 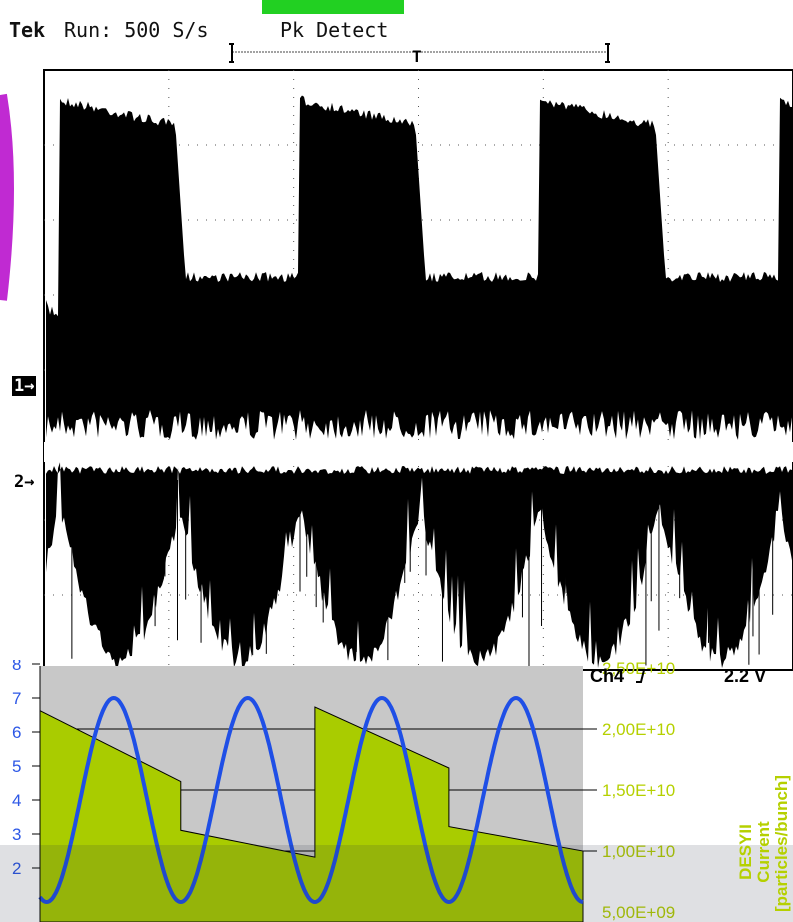 What do you see at coordinates (16, 834) in the screenshot?
I see `left-tick-label: 3` at bounding box center [16, 834].